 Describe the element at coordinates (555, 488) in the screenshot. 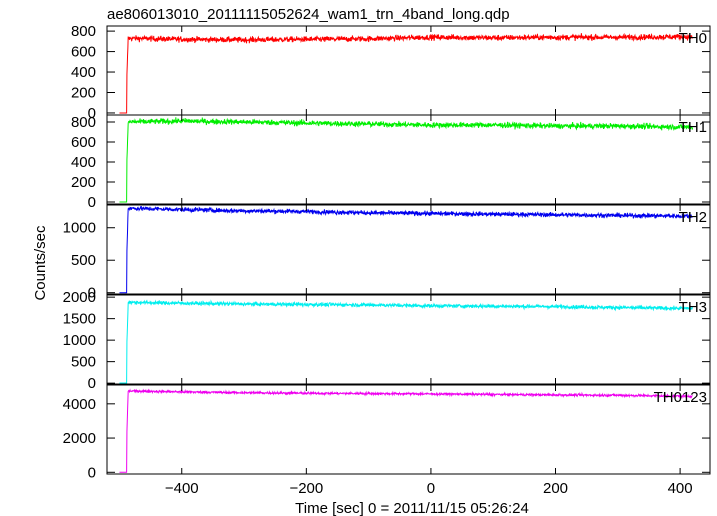

I see `x-tick-label: 200` at that location.